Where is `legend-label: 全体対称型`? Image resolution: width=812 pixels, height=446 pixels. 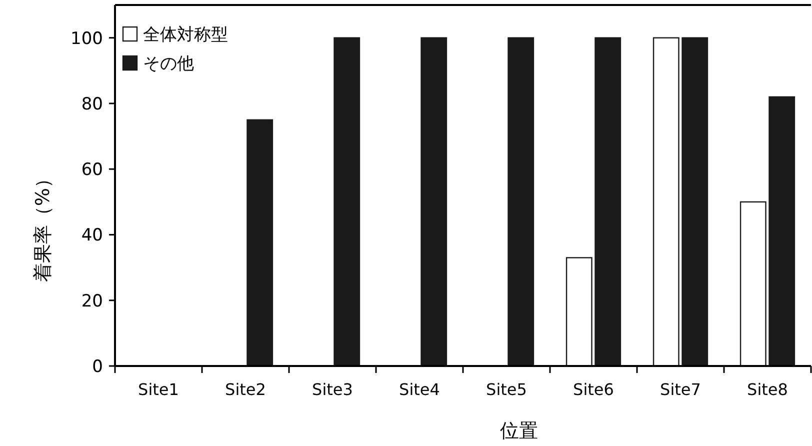
legend-label: 全体対称型 is located at coordinates (185, 35).